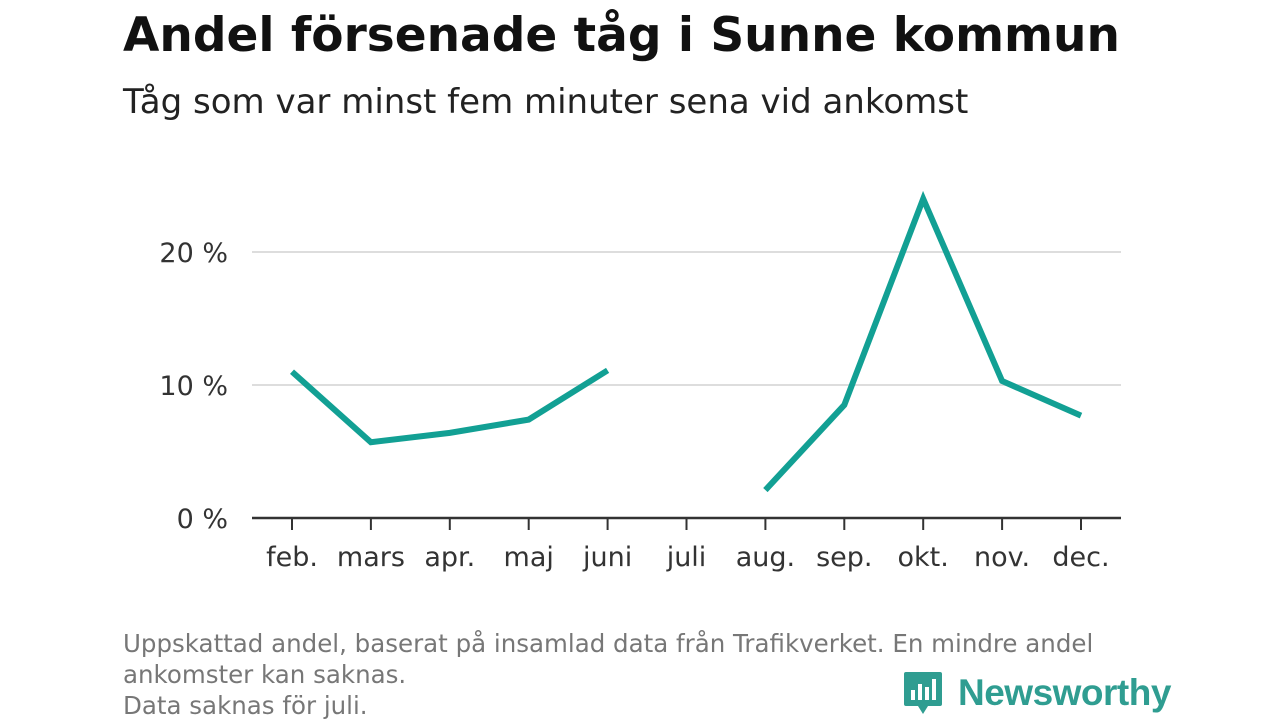  What do you see at coordinates (449, 557) in the screenshot?
I see `x-tick-label: apr.` at bounding box center [449, 557].